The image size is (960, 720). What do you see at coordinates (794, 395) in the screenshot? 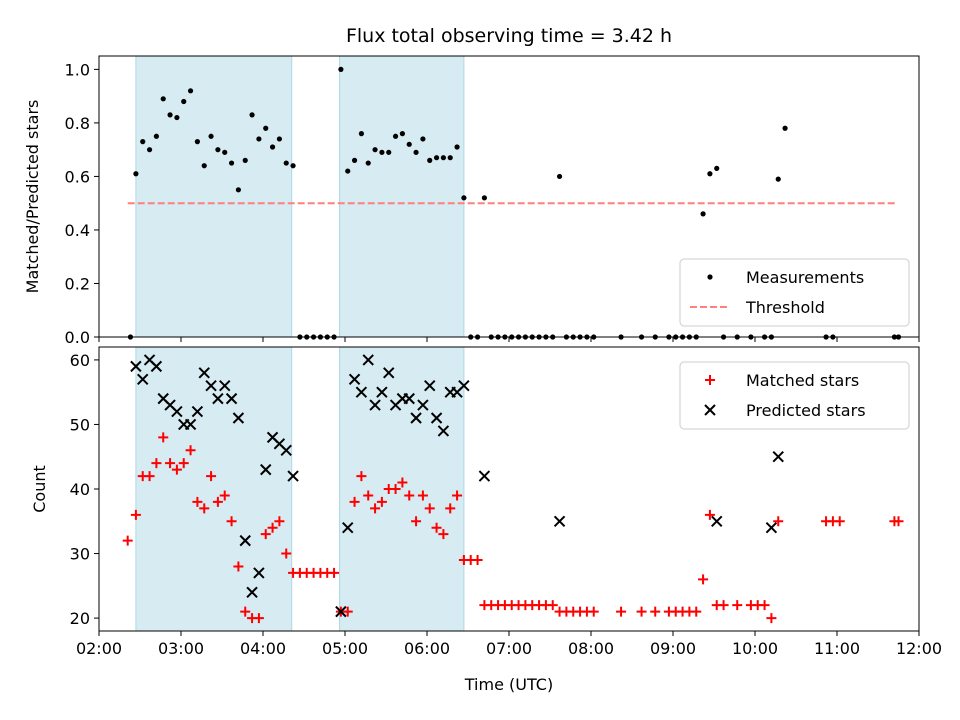
I see `legend: Matched stars Predicted stars` at bounding box center [794, 395].